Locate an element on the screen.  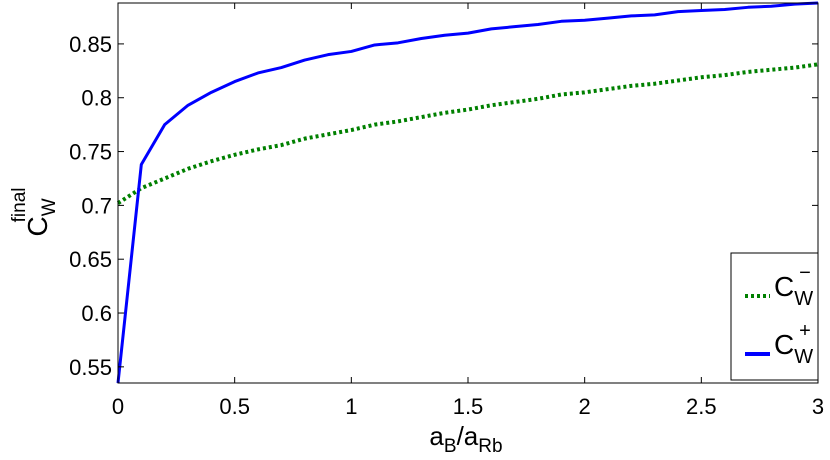
x-tick-label: 1.5 is located at coordinates (468, 406).